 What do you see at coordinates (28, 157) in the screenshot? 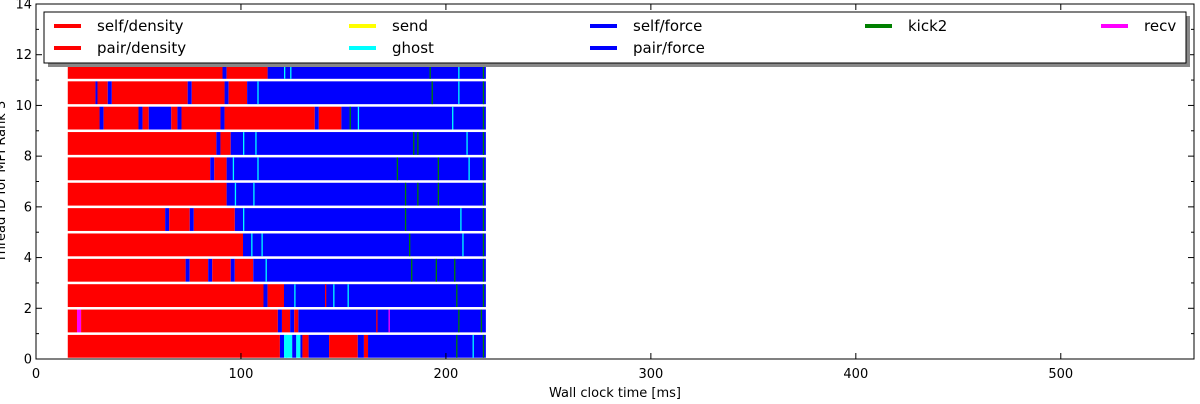
I see `y-tick-label: 8` at bounding box center [28, 157].